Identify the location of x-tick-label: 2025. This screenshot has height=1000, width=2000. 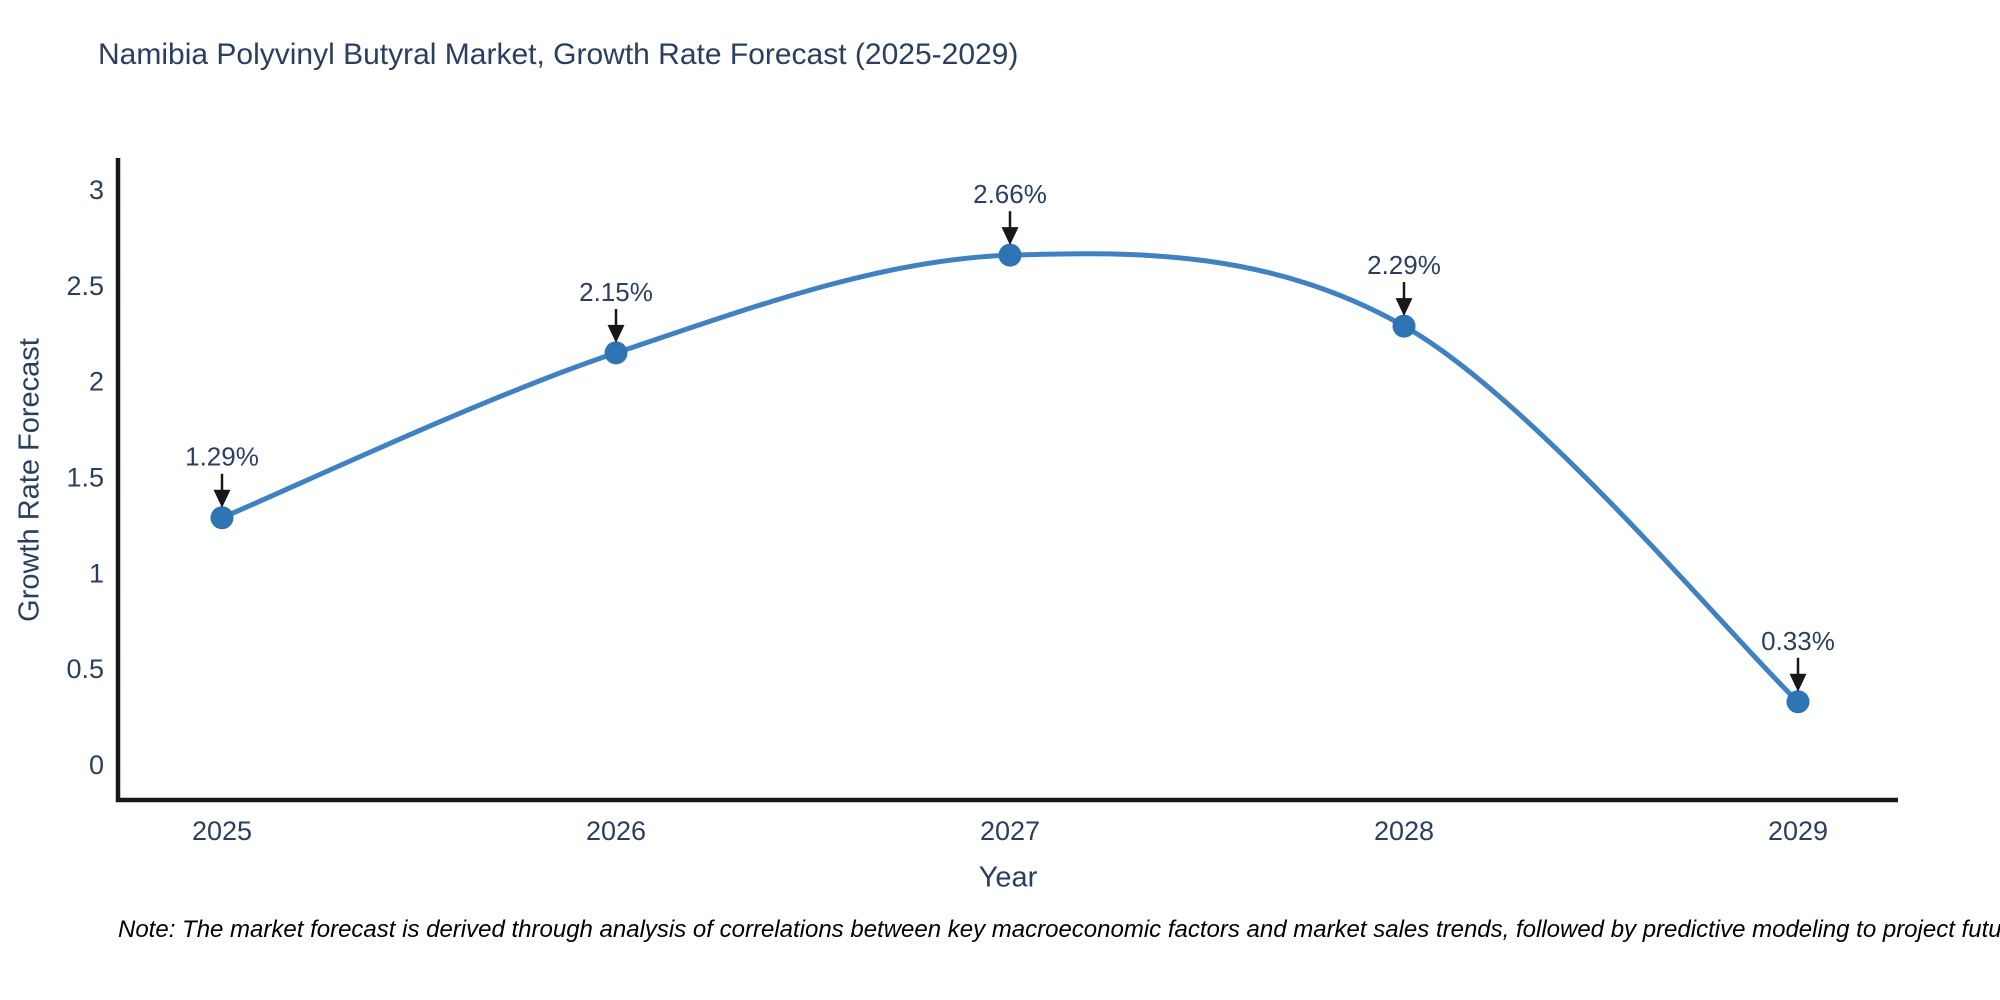
(222, 831).